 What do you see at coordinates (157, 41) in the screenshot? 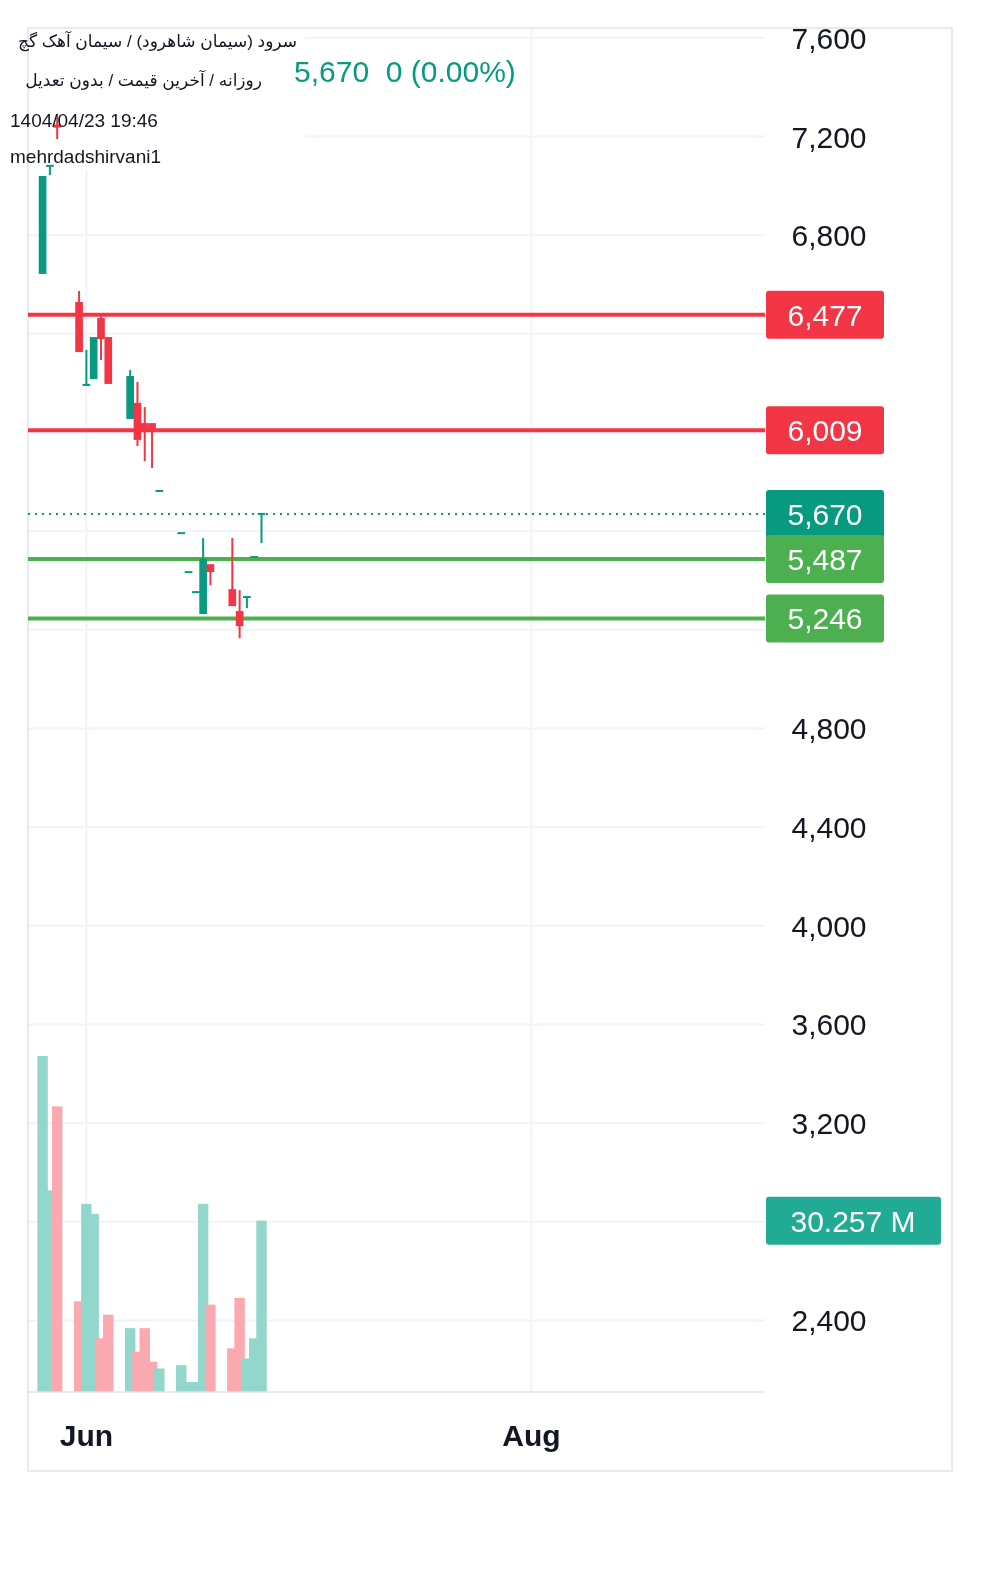
I see `chart-title: سرود (سیمان شاهرود) / سیمان آهک گچ` at bounding box center [157, 41].